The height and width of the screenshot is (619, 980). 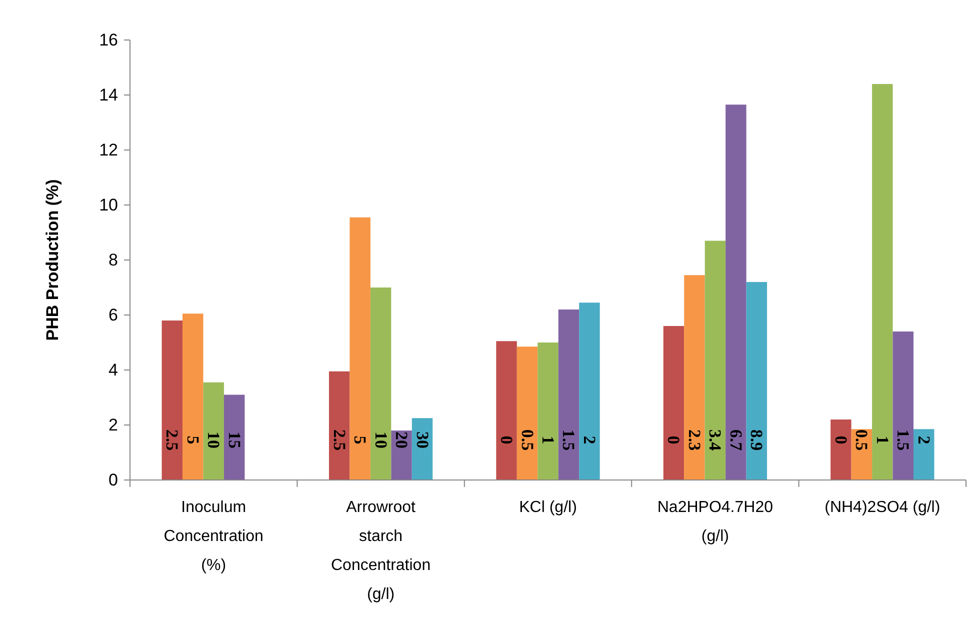 What do you see at coordinates (108, 95) in the screenshot?
I see `y-tick-label: 14` at bounding box center [108, 95].